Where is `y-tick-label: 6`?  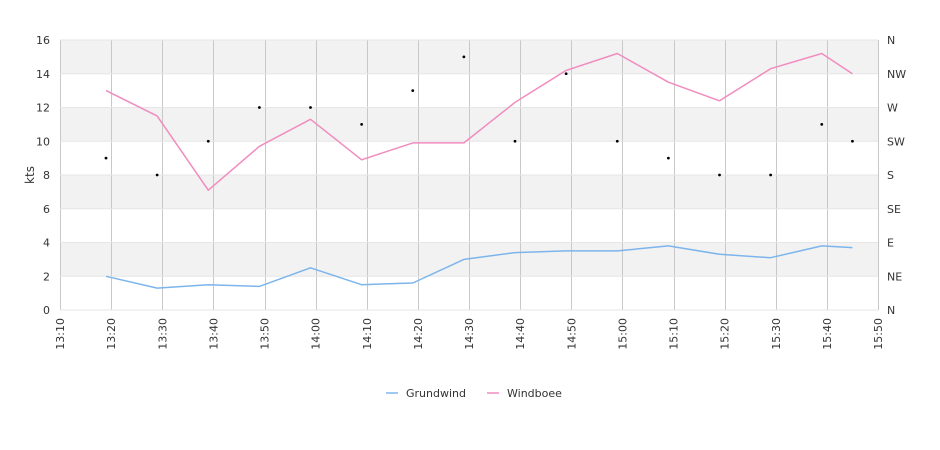 y-tick-label: 6 is located at coordinates (46, 209).